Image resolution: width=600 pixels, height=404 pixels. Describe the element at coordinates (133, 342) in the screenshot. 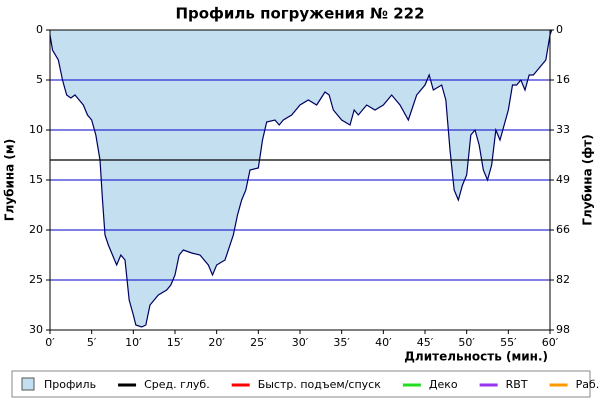

I see `x-tick-label: 10′` at that location.